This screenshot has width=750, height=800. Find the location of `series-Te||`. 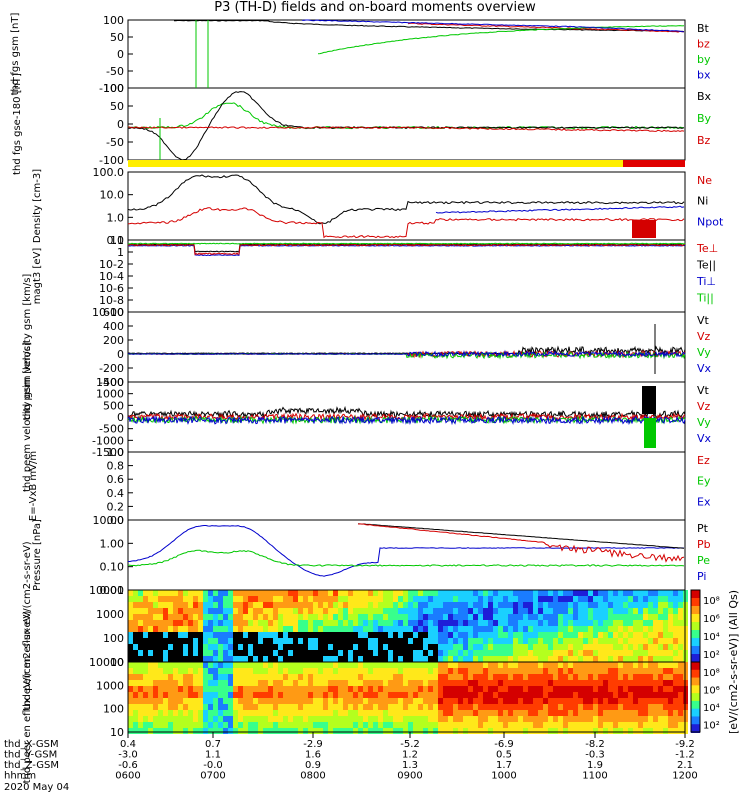

series-Te|| is located at coordinates (407, 248).